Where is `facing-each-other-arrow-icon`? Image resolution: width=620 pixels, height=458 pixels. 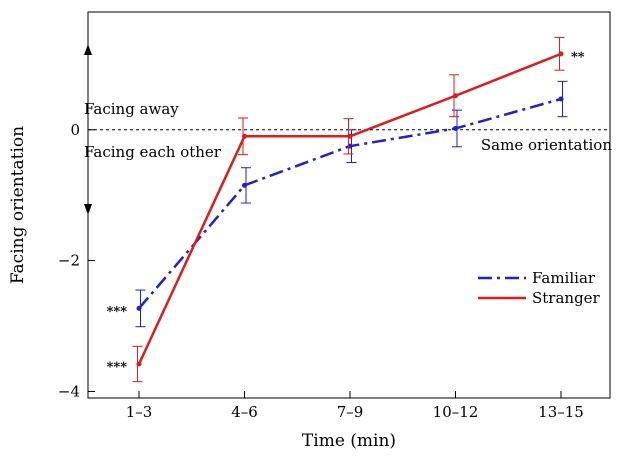
facing-each-other-arrow-icon is located at coordinates (88, 191).